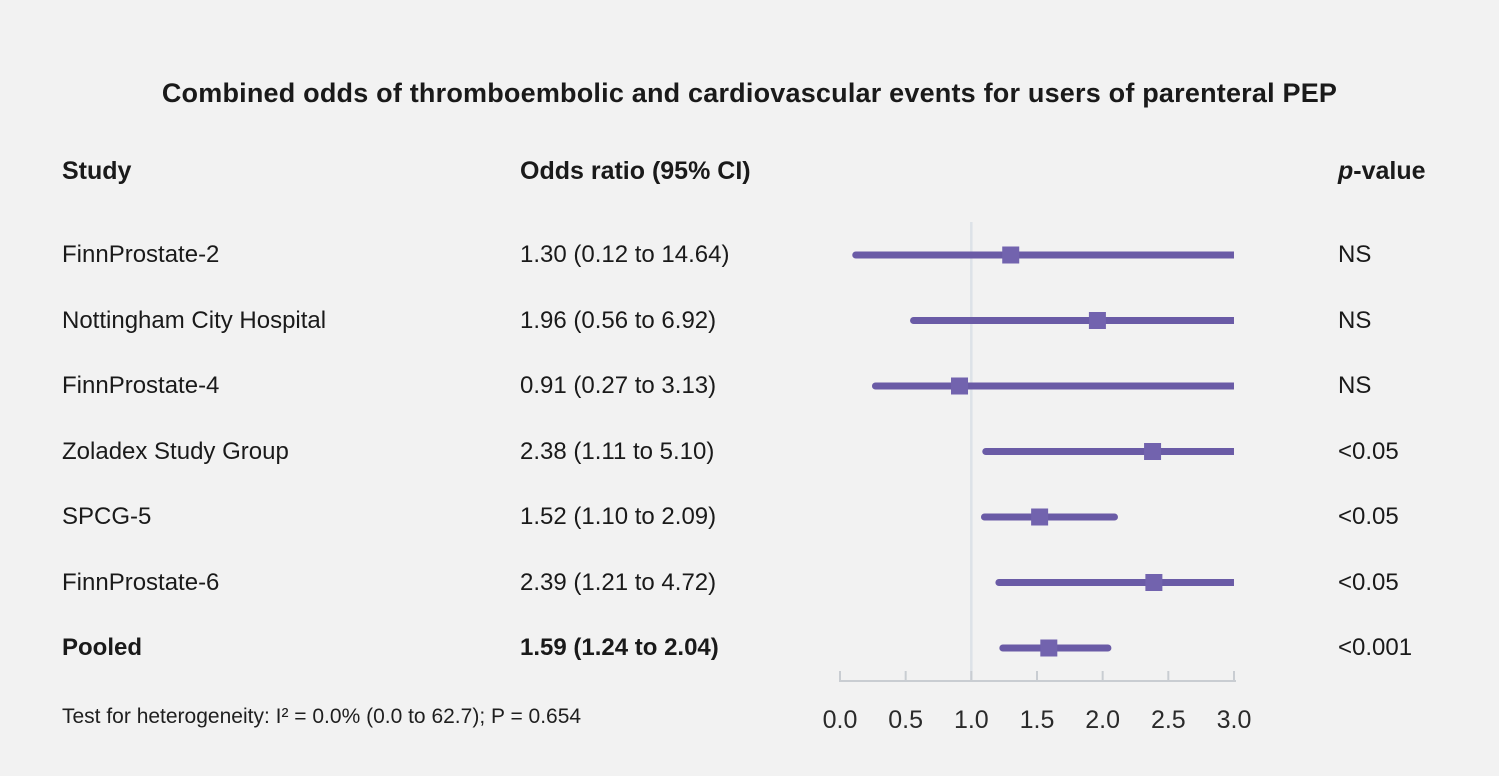 This screenshot has height=776, width=1499. What do you see at coordinates (141, 254) in the screenshot?
I see `study-label: FinnProstate-2` at bounding box center [141, 254].